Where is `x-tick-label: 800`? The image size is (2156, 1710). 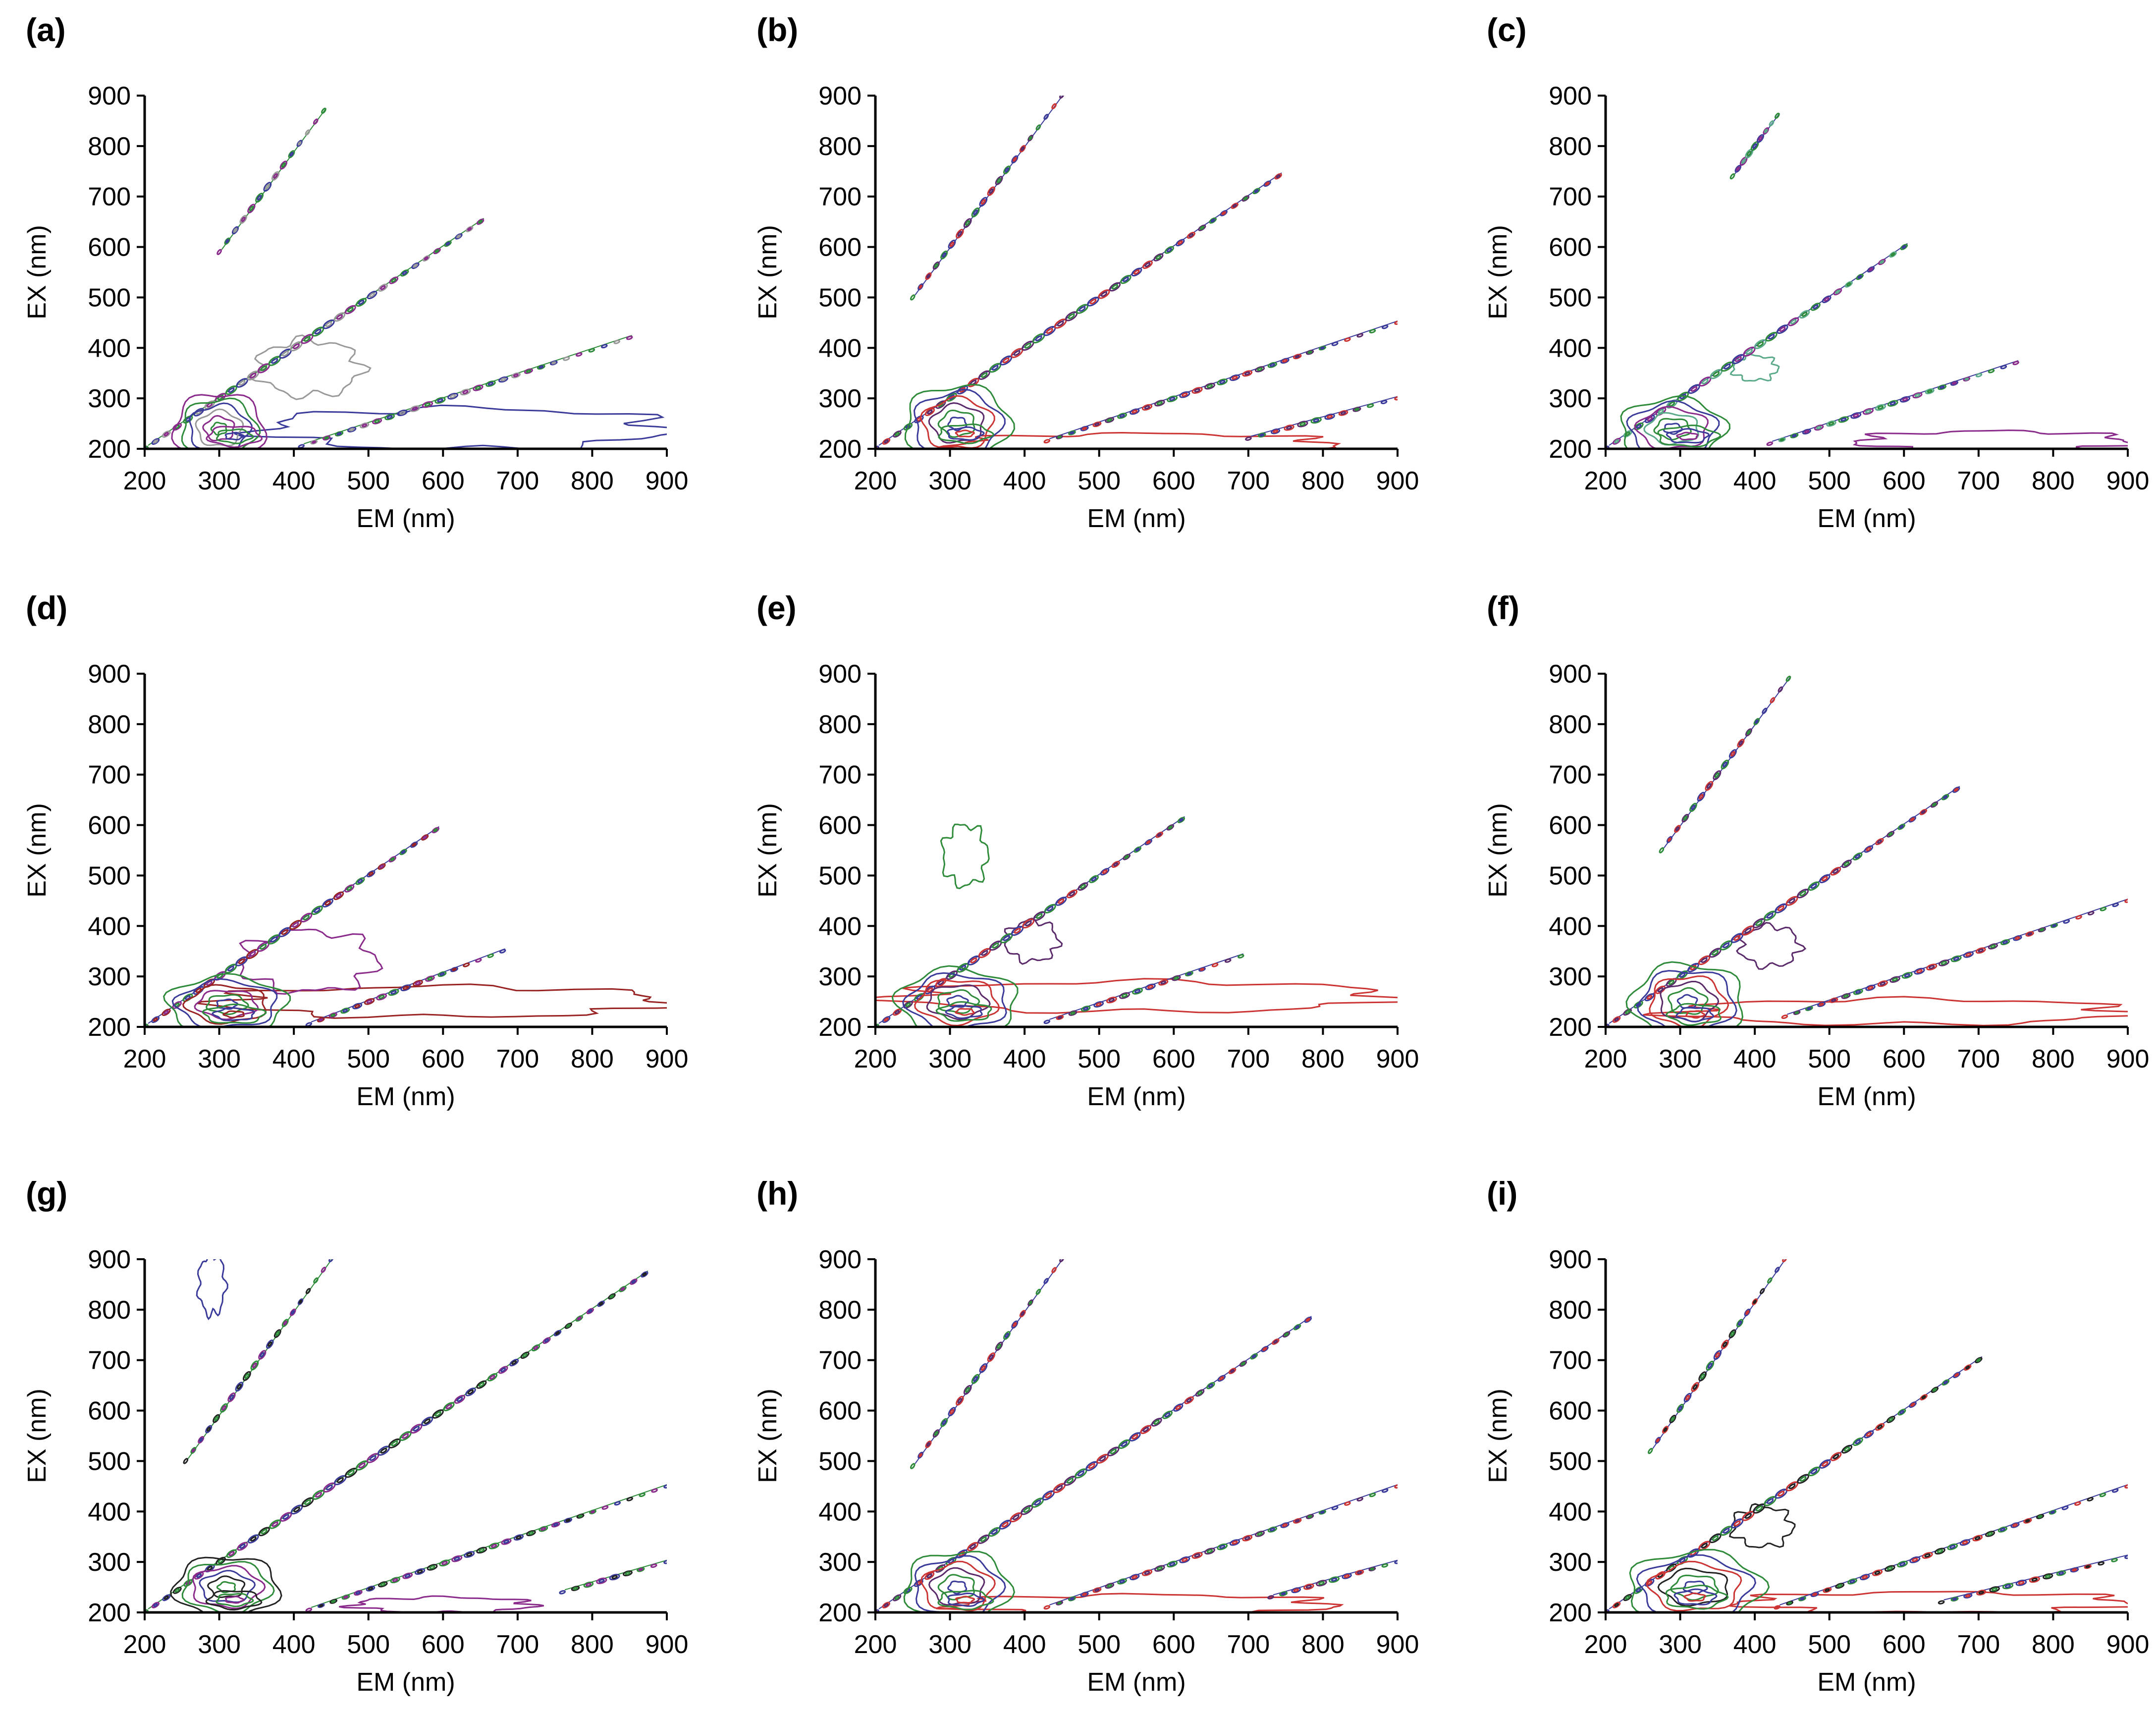 x-tick-label: 800 is located at coordinates (592, 481).